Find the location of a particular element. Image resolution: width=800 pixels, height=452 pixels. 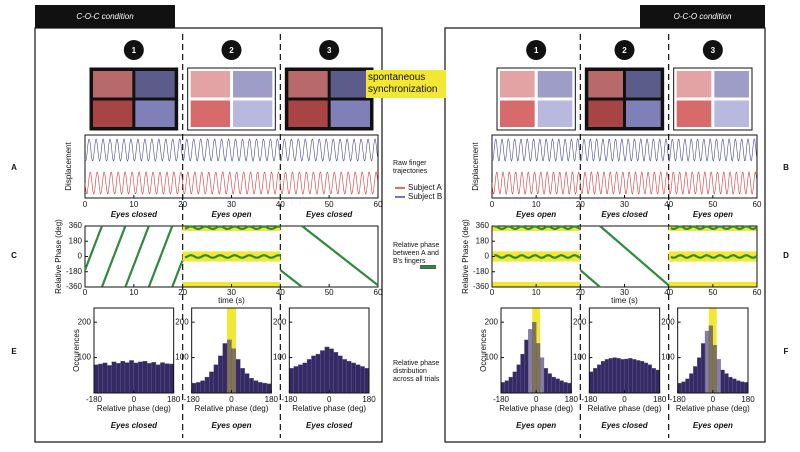

legend-label: Subject B is located at coordinates (425, 196).